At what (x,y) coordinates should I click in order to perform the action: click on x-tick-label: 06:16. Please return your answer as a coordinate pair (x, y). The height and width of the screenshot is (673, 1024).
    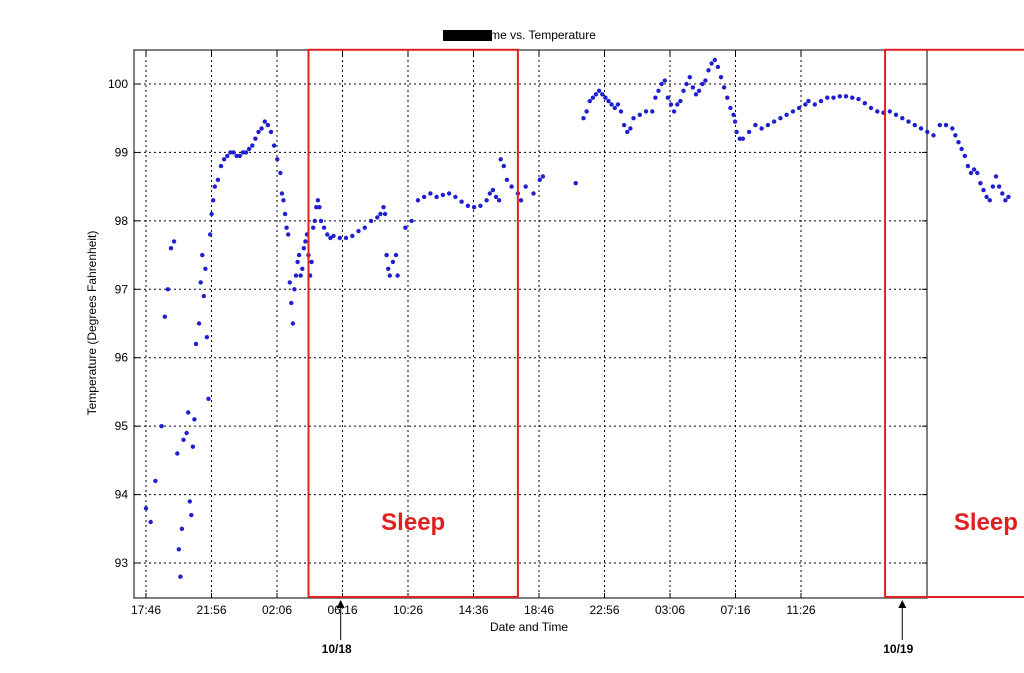
    Looking at the image, I should click on (342, 610).